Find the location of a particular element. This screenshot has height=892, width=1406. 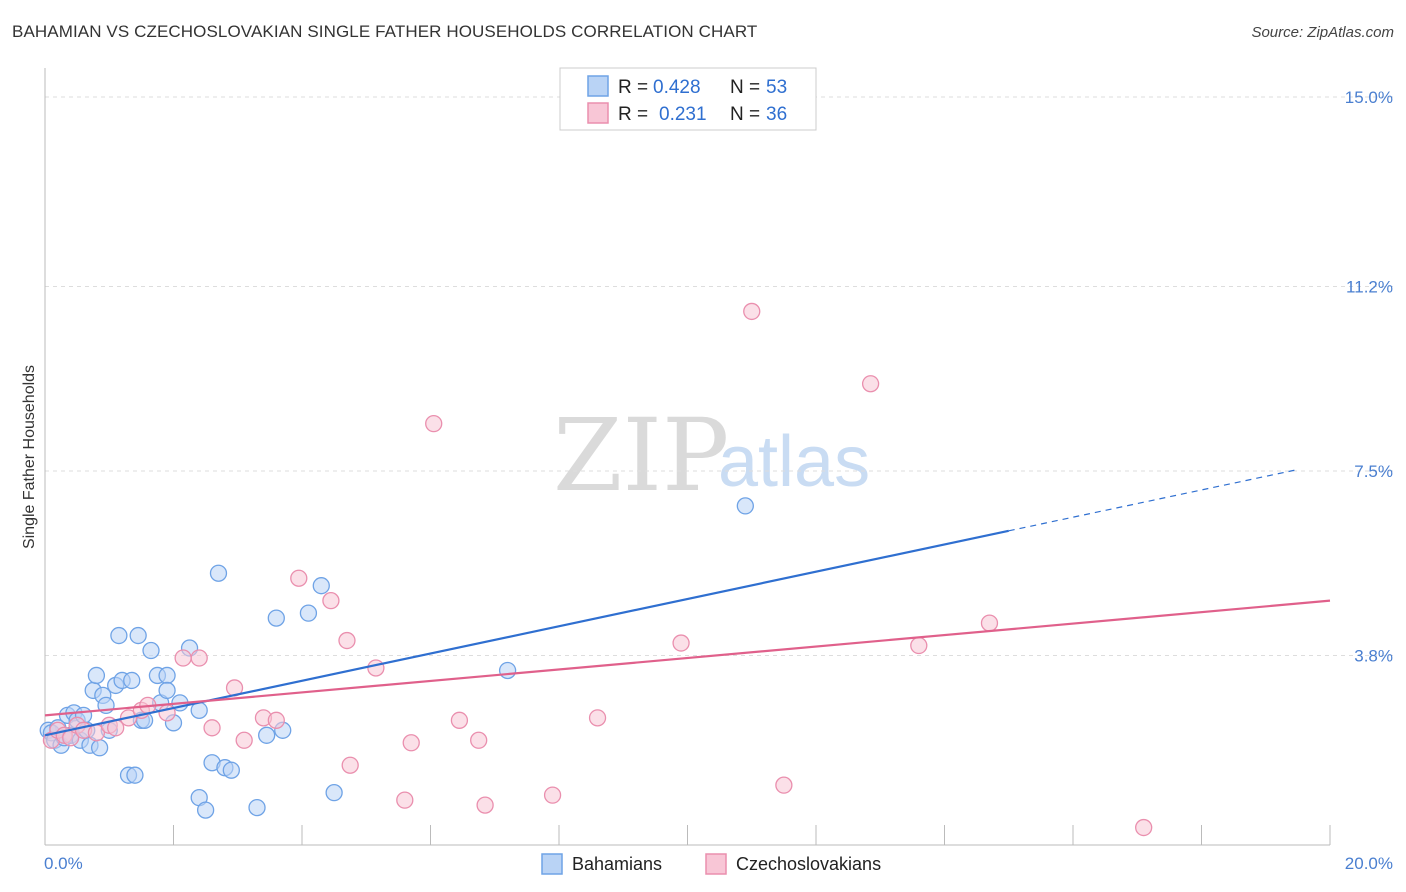

watermark-zip: ZIP is located at coordinates (641, 455).